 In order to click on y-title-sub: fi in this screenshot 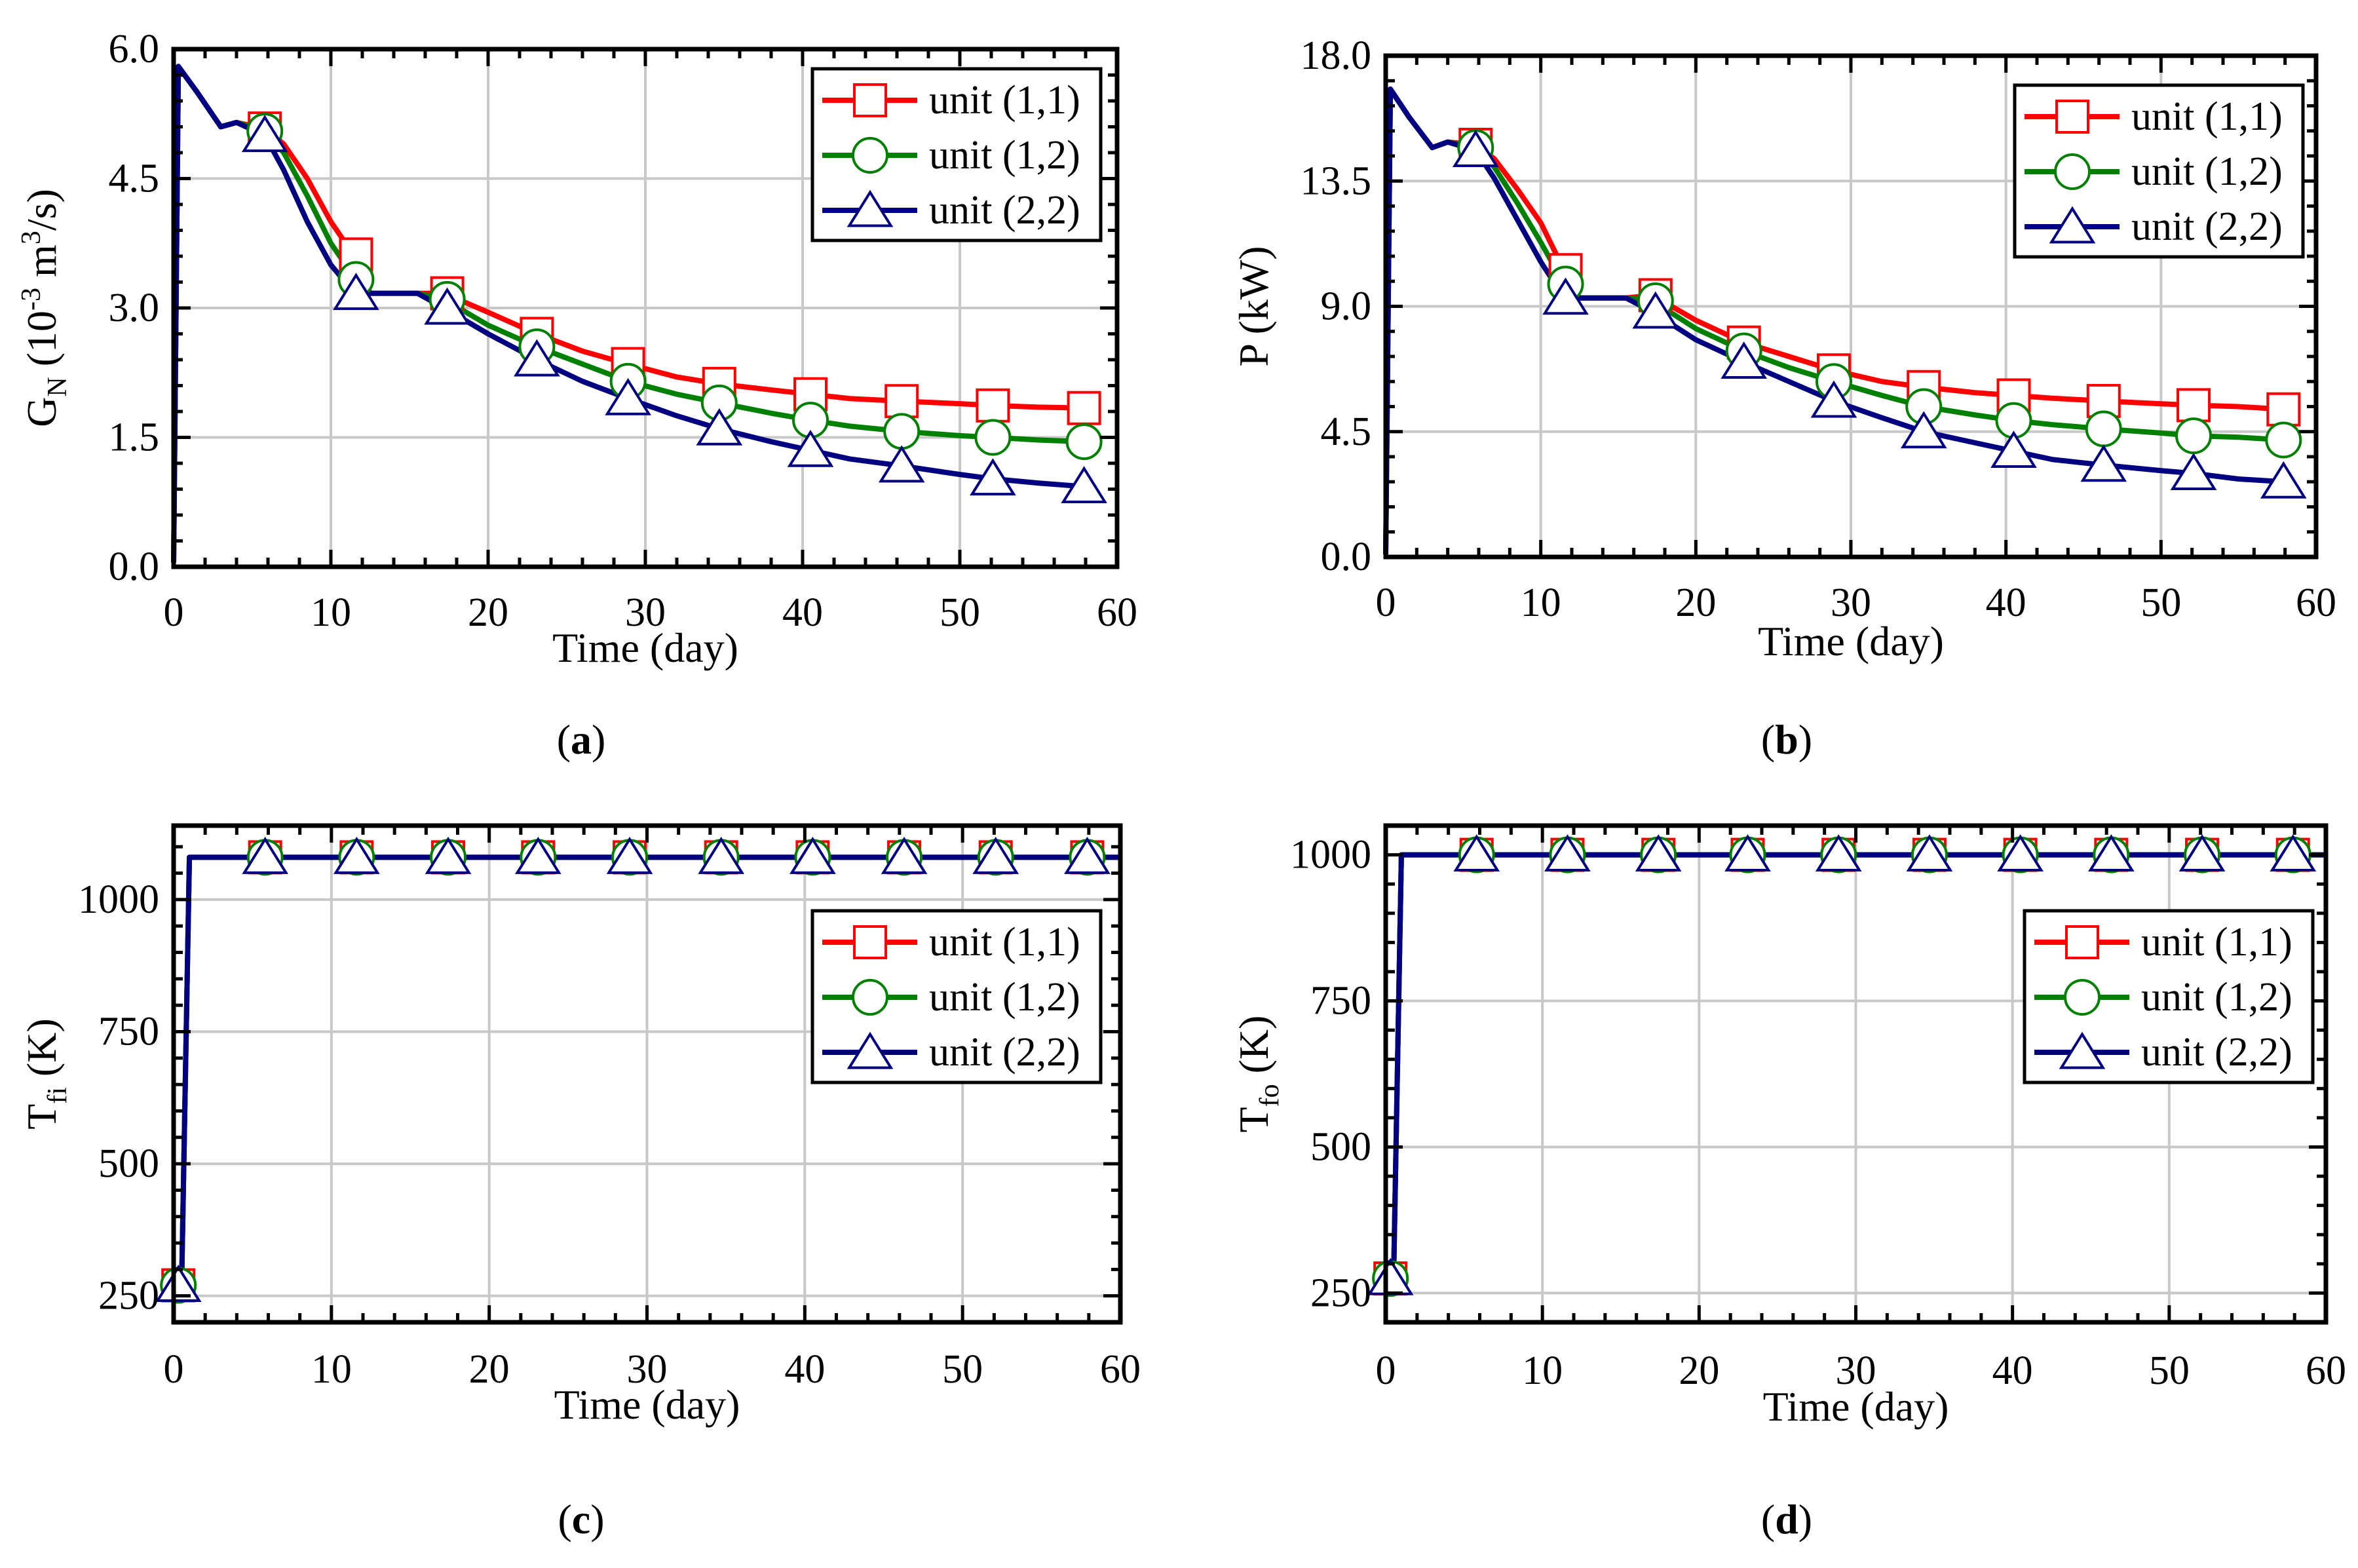, I will do `click(58, 1096)`.